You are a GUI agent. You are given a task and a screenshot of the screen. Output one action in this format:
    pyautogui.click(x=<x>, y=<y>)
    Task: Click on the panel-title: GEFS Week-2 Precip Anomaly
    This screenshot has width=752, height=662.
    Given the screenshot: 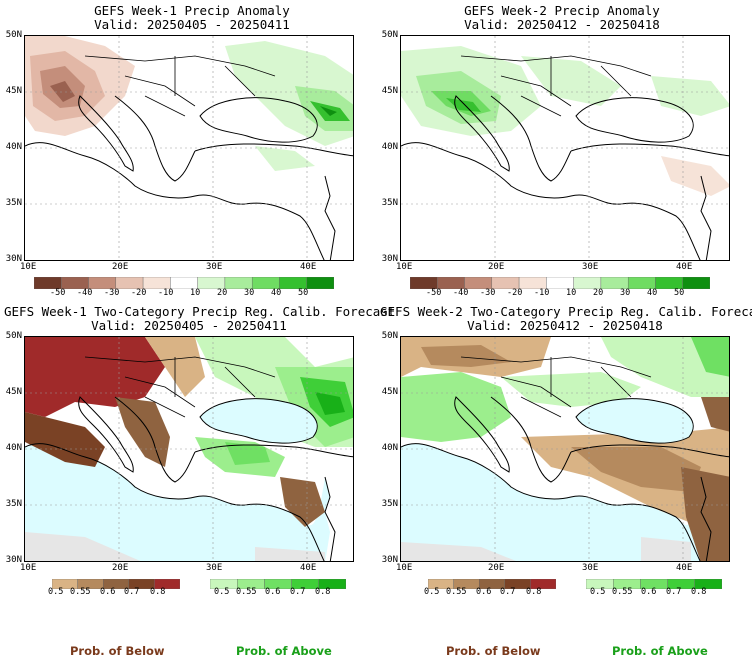 What is the action you would take?
    pyautogui.click(x=562, y=10)
    